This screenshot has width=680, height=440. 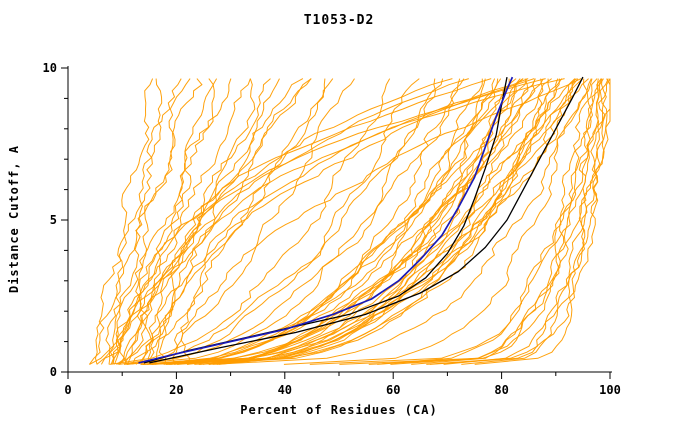 I want to click on x-tick-label: 0, so click(x=67, y=390).